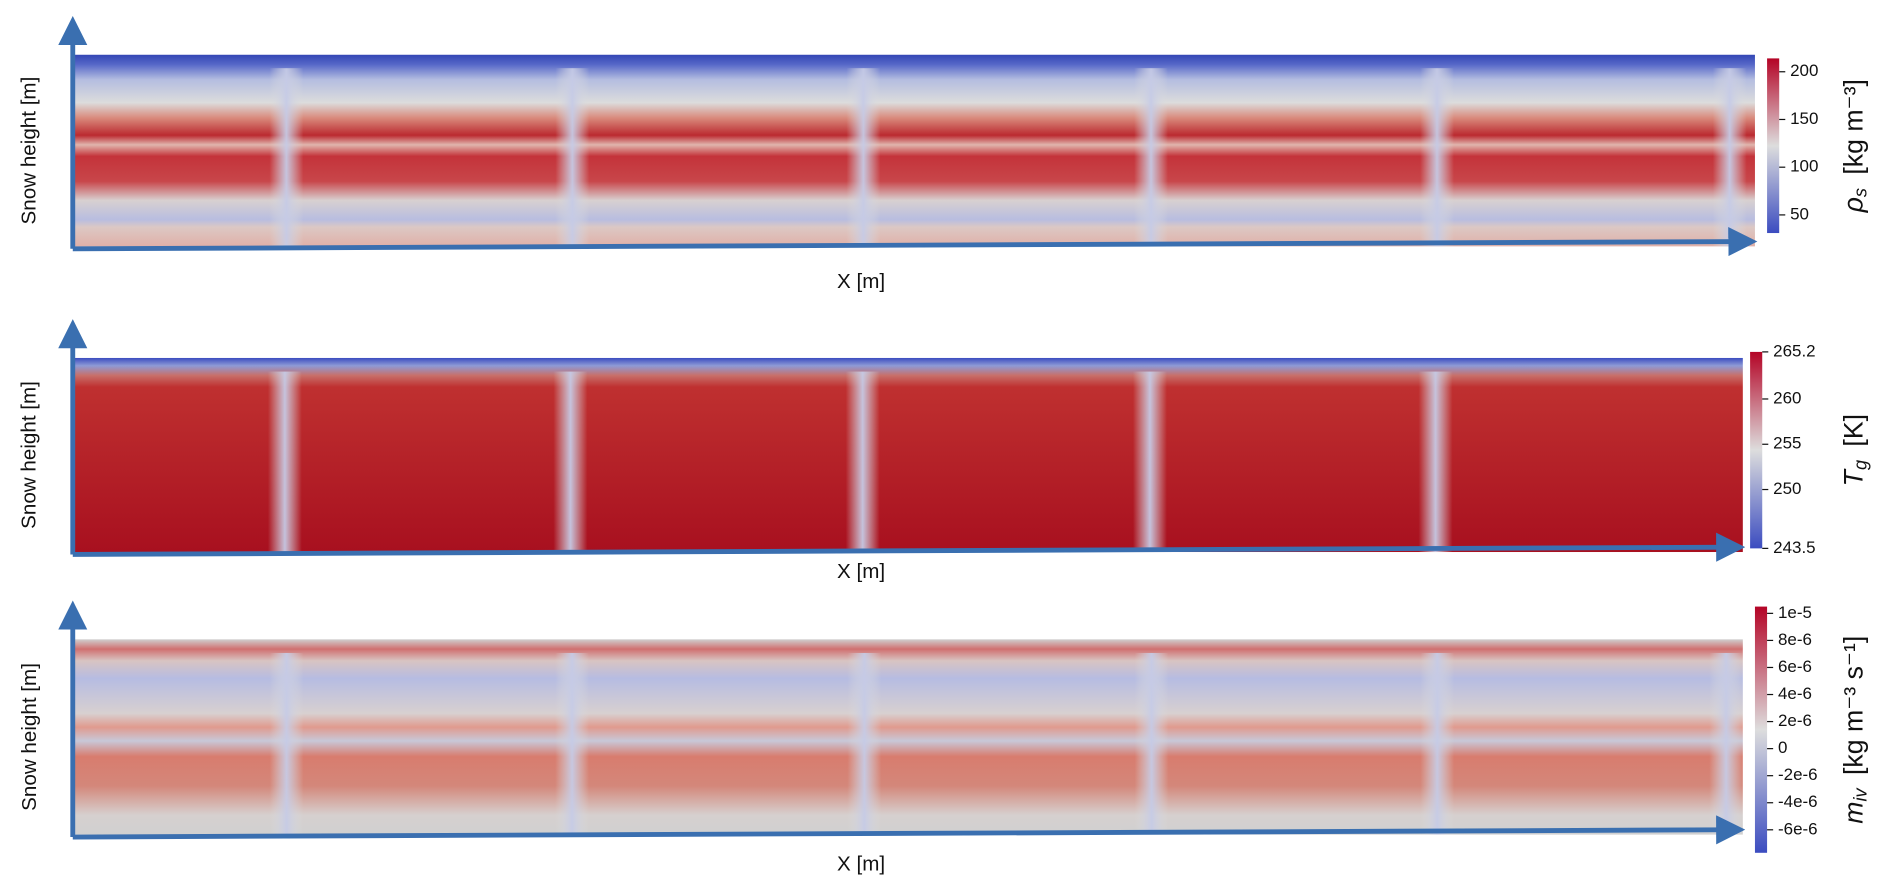 The width and height of the screenshot is (1892, 893). Describe the element at coordinates (1795, 666) in the screenshot. I see `colorbar-tick-label: 6e-6` at that location.